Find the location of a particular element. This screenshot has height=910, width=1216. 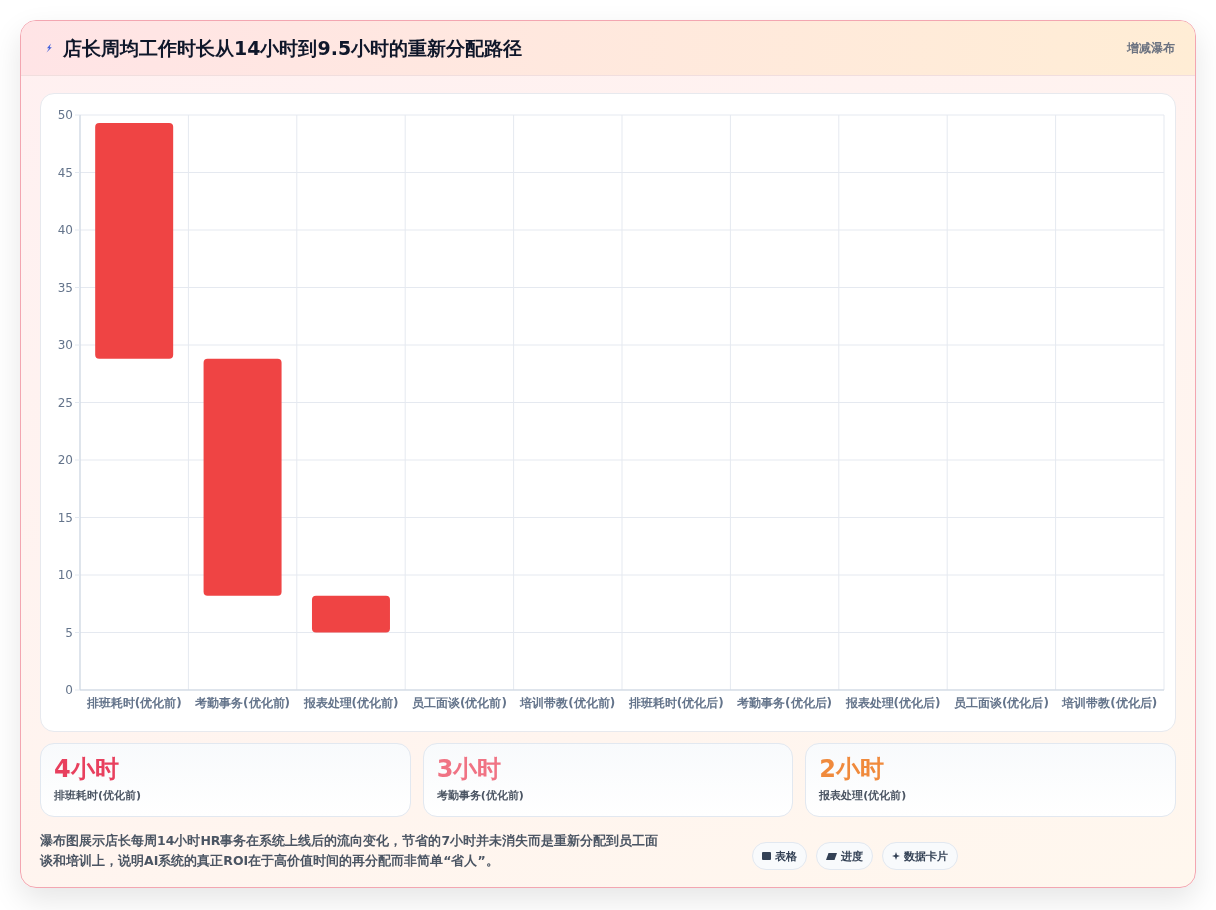

y-tick-label: 10 is located at coordinates (65, 575).